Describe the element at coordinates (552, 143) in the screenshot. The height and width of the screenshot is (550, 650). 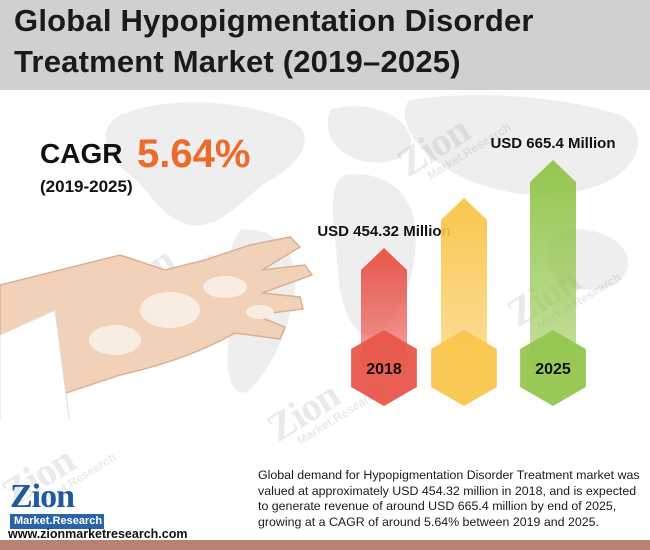
I see `value-label: USD 665.4 Million` at that location.